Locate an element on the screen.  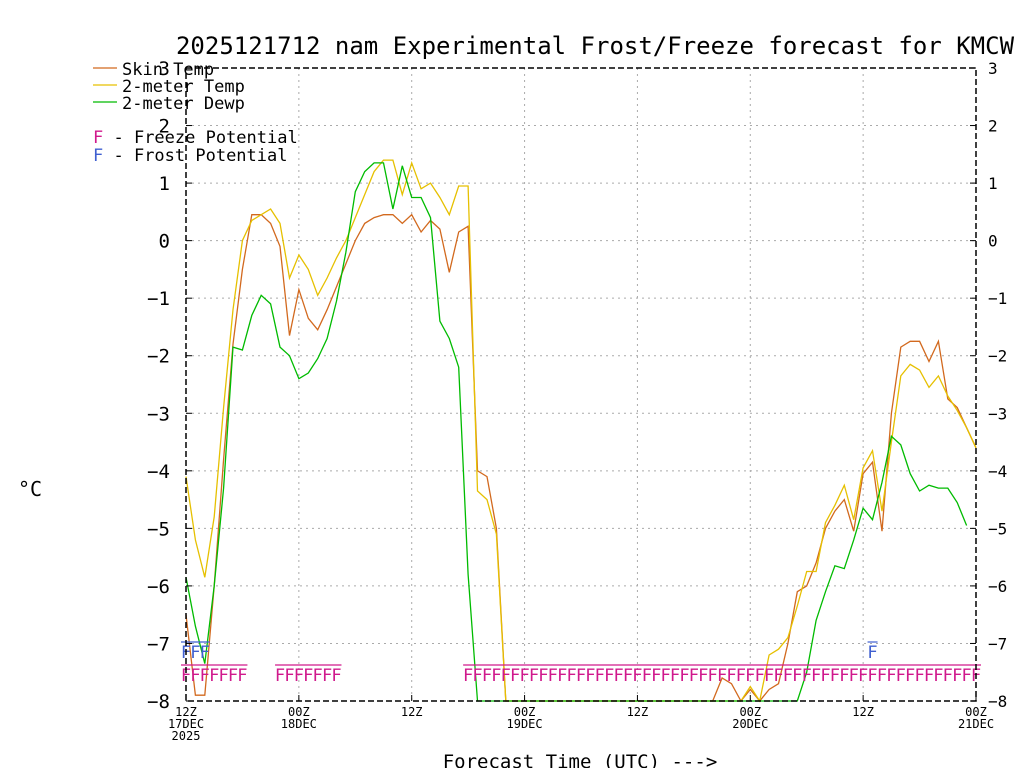
marker-legend-entry: F - Freeze Potential is located at coordinates (195, 138).